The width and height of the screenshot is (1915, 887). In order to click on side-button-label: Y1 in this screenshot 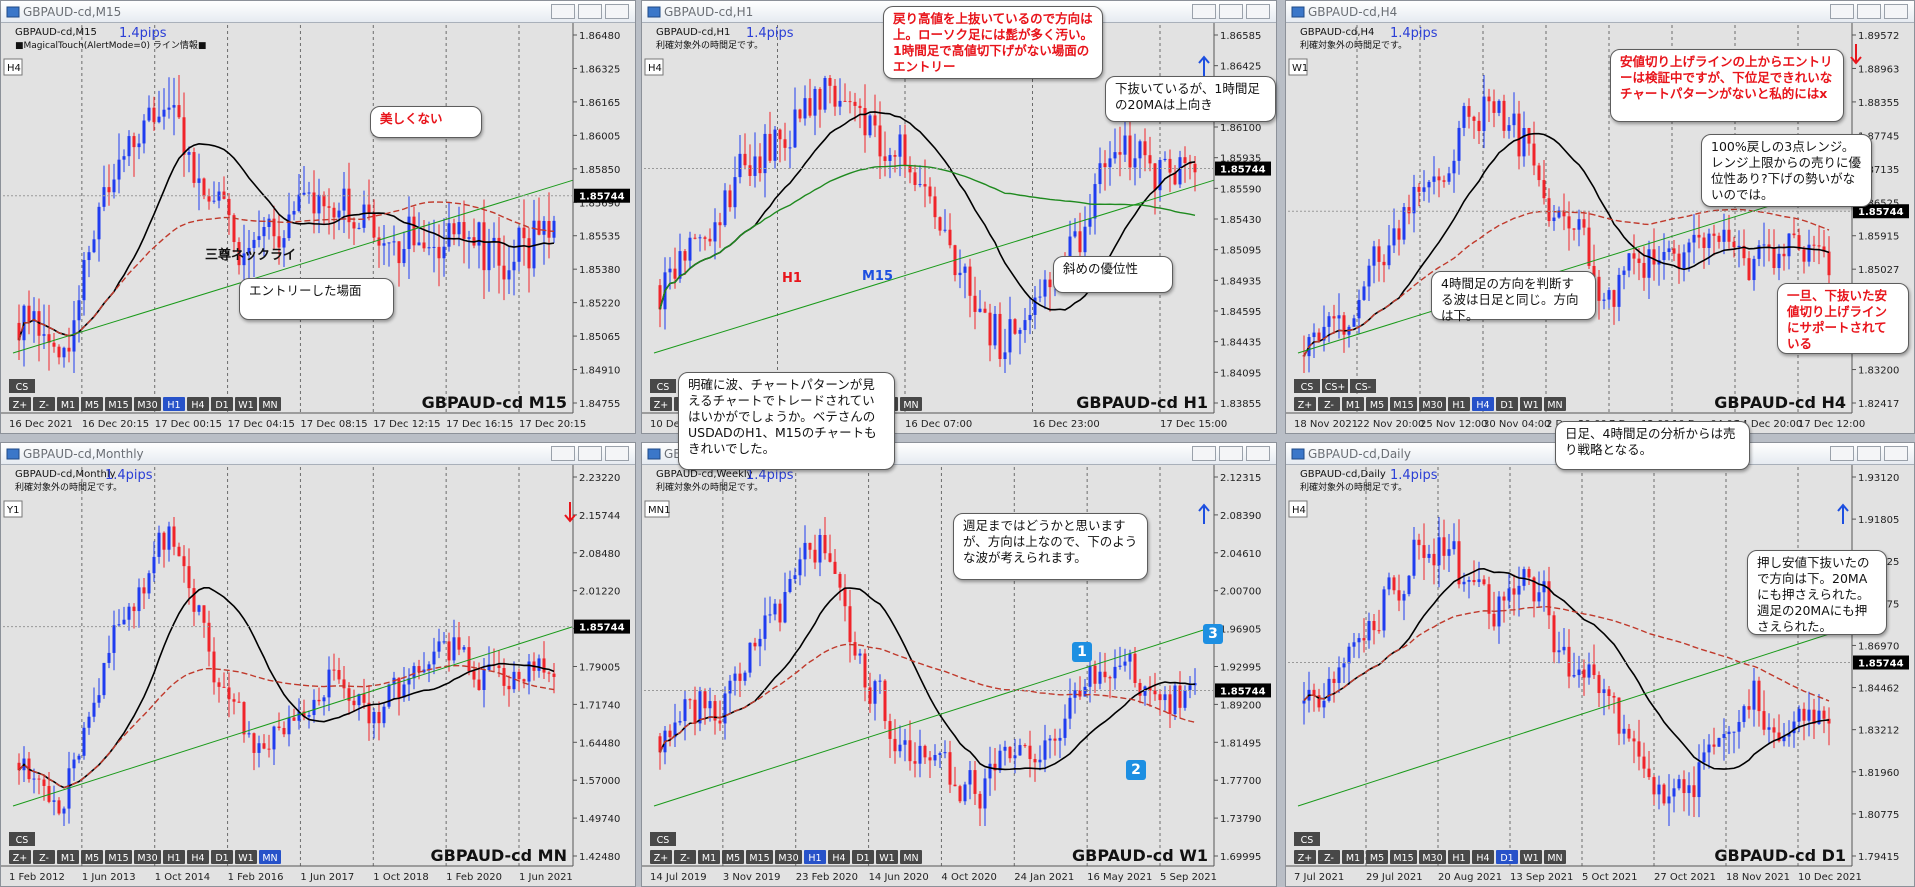, I will do `click(12, 510)`.